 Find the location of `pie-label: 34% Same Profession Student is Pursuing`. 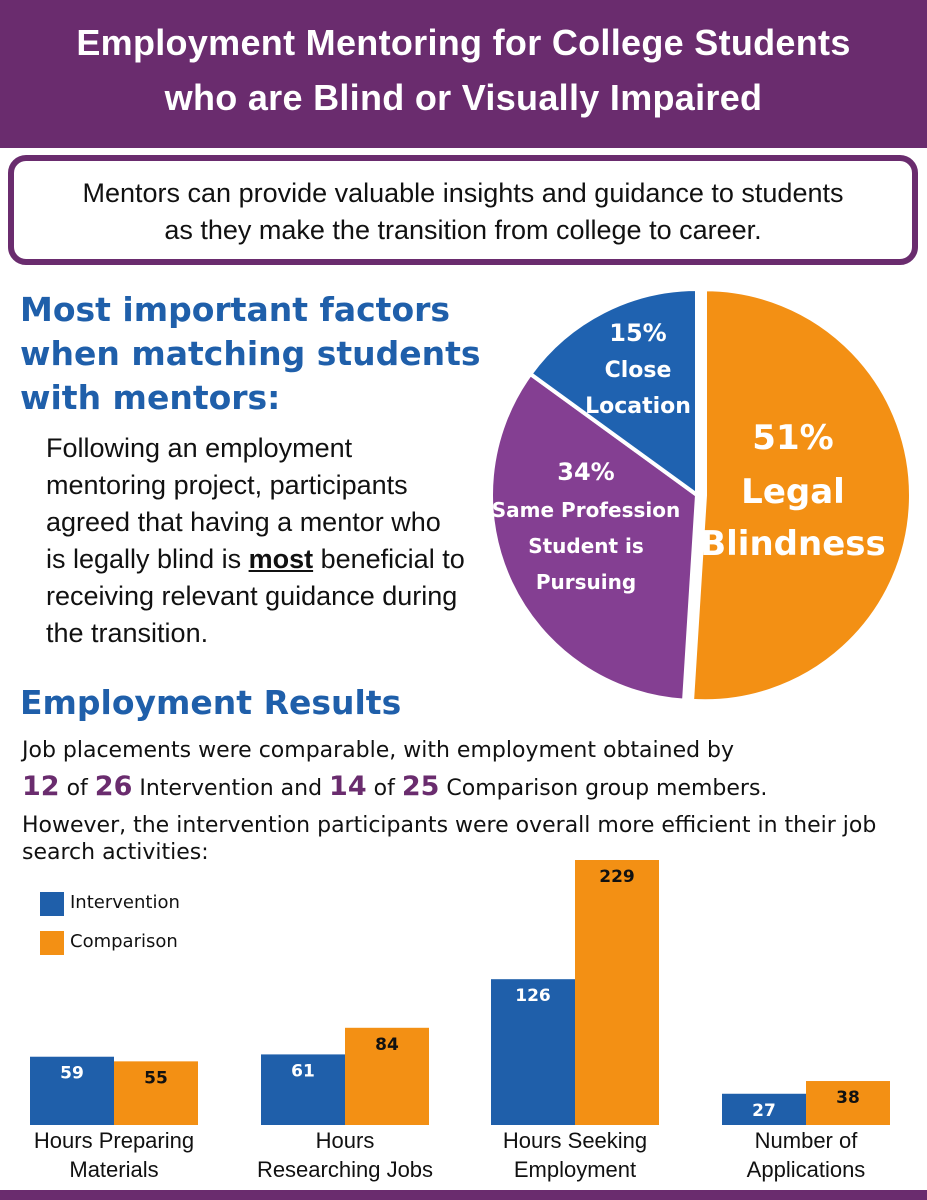

pie-label: 34% Same Profession Student is Pursuing is located at coordinates (586, 526).